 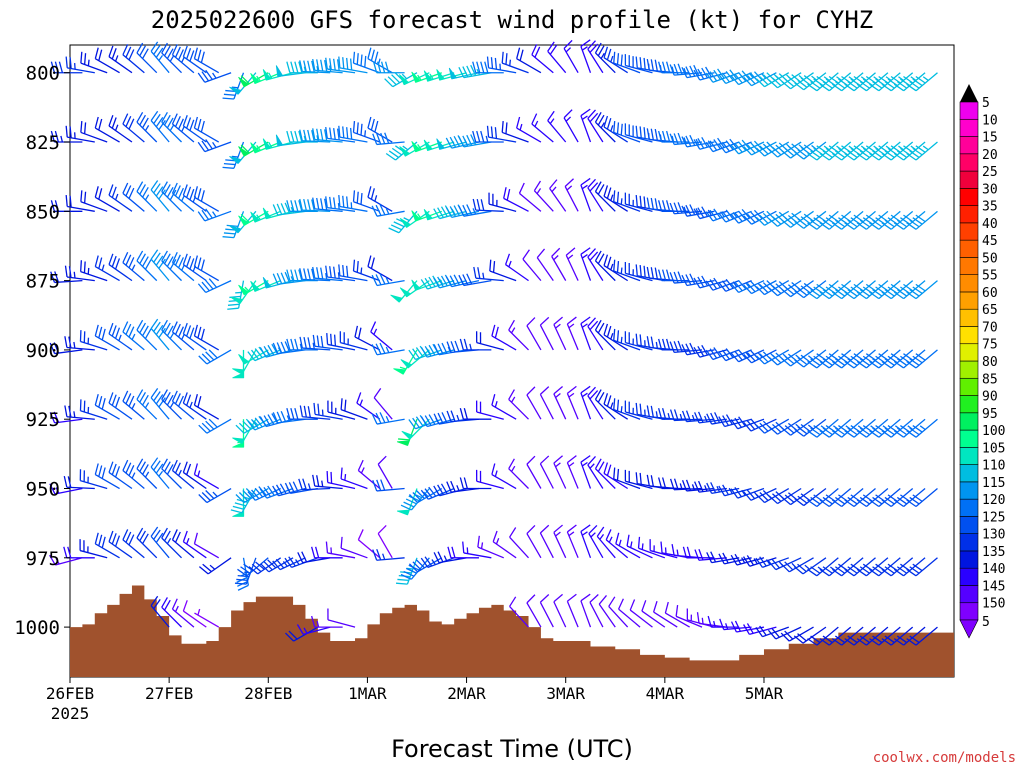 What do you see at coordinates (70, 713) in the screenshot?
I see `x-tick-sublabel: 2025` at bounding box center [70, 713].